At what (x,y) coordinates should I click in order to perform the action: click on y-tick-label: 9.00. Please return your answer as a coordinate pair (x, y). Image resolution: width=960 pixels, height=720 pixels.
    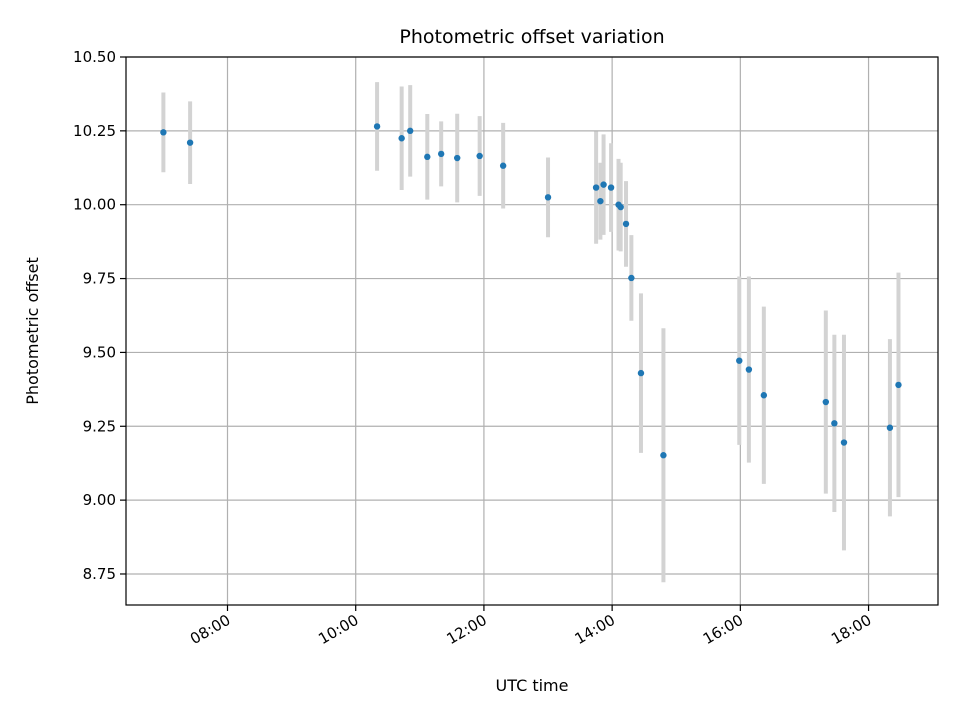
    Looking at the image, I should click on (99, 500).